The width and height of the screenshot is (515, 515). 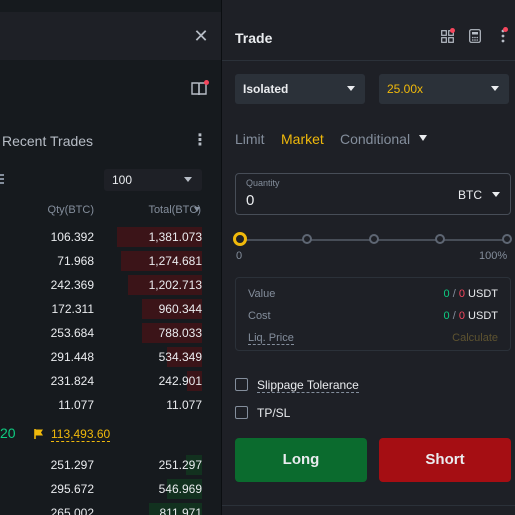 What do you see at coordinates (184, 405) in the screenshot?
I see `ask-total: 11.077` at bounding box center [184, 405].